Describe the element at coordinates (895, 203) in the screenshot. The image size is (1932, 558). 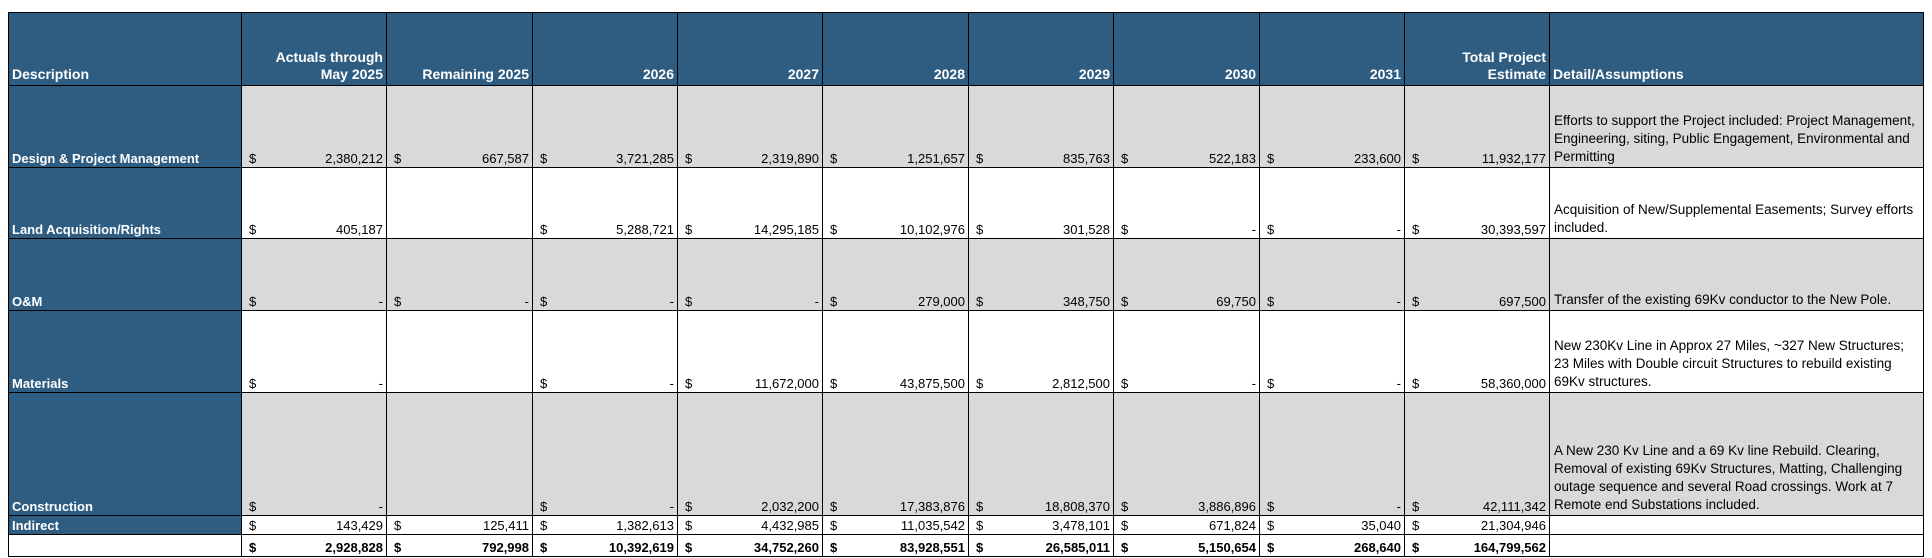
I see `cell-2028: $10,102,976` at that location.